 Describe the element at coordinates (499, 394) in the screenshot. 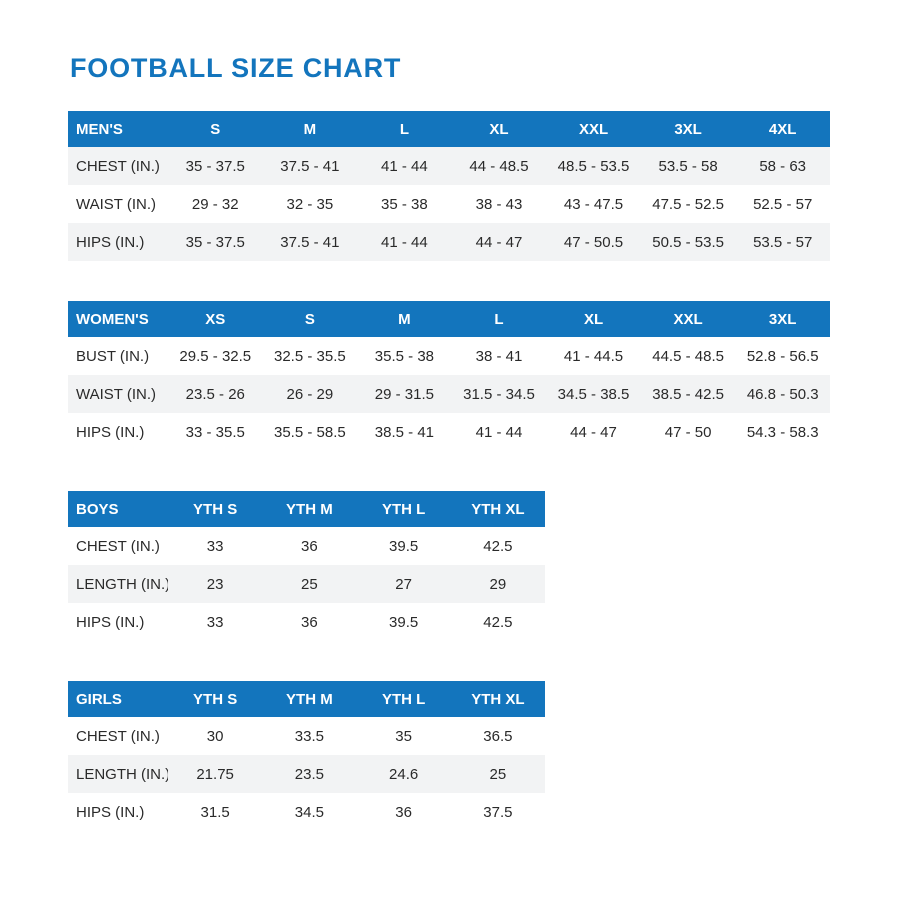

I see `cell: 31.5 - 34.5` at that location.